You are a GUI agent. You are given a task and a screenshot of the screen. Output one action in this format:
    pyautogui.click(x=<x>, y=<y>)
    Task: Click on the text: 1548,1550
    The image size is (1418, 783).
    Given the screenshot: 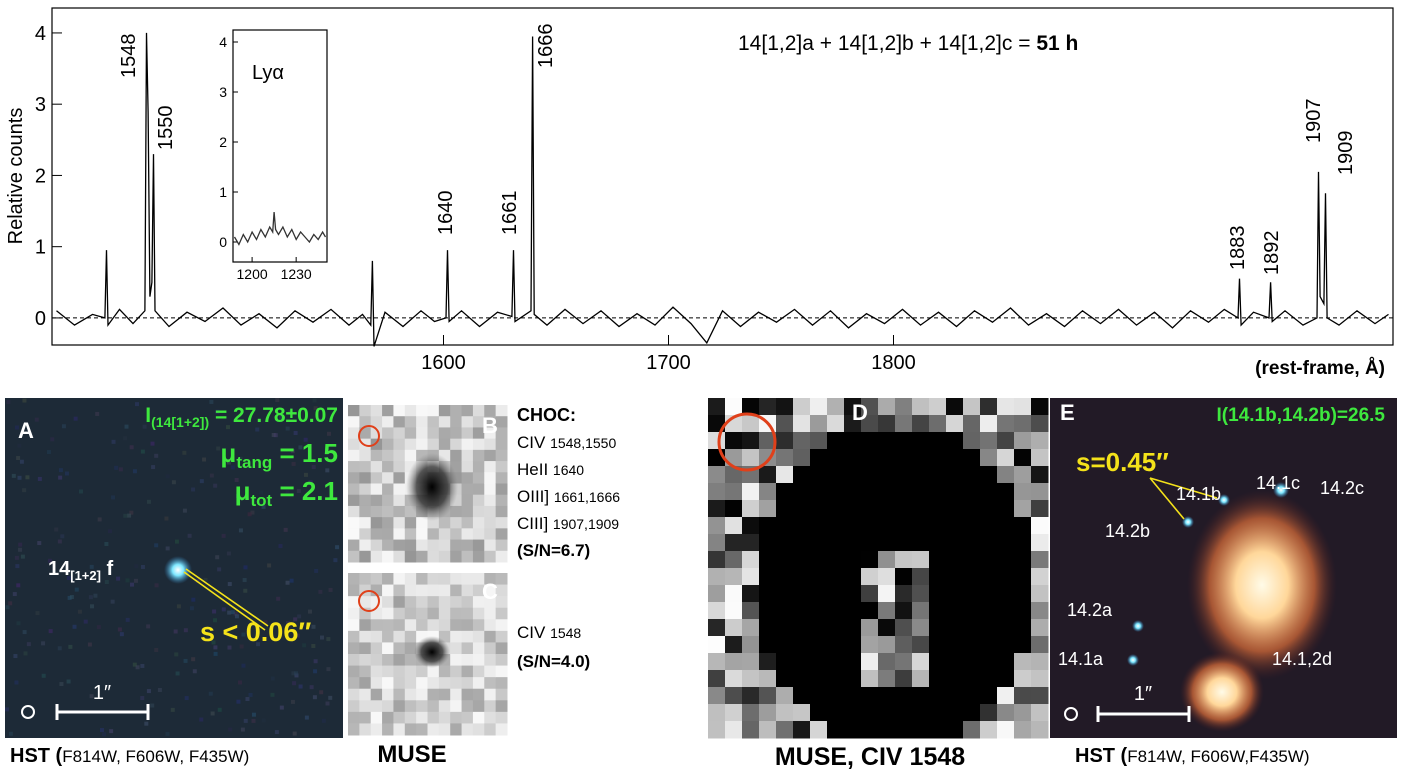 What is the action you would take?
    pyautogui.click(x=583, y=443)
    